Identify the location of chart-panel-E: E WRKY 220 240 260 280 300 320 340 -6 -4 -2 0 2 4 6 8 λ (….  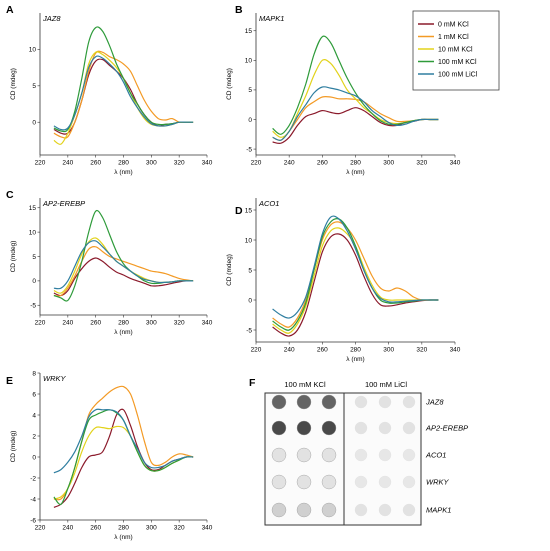
(109, 455).